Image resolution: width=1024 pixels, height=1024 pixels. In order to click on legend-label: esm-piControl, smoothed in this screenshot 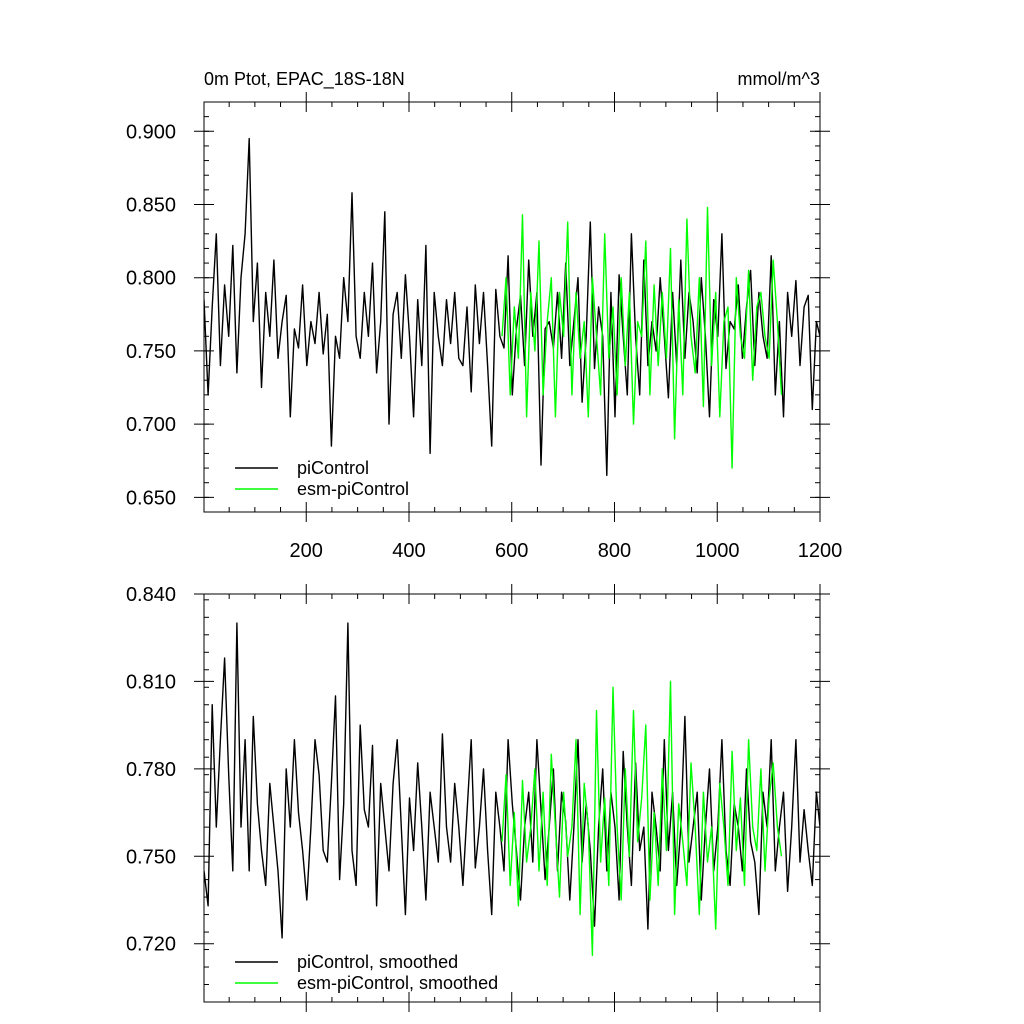, I will do `click(397, 983)`.